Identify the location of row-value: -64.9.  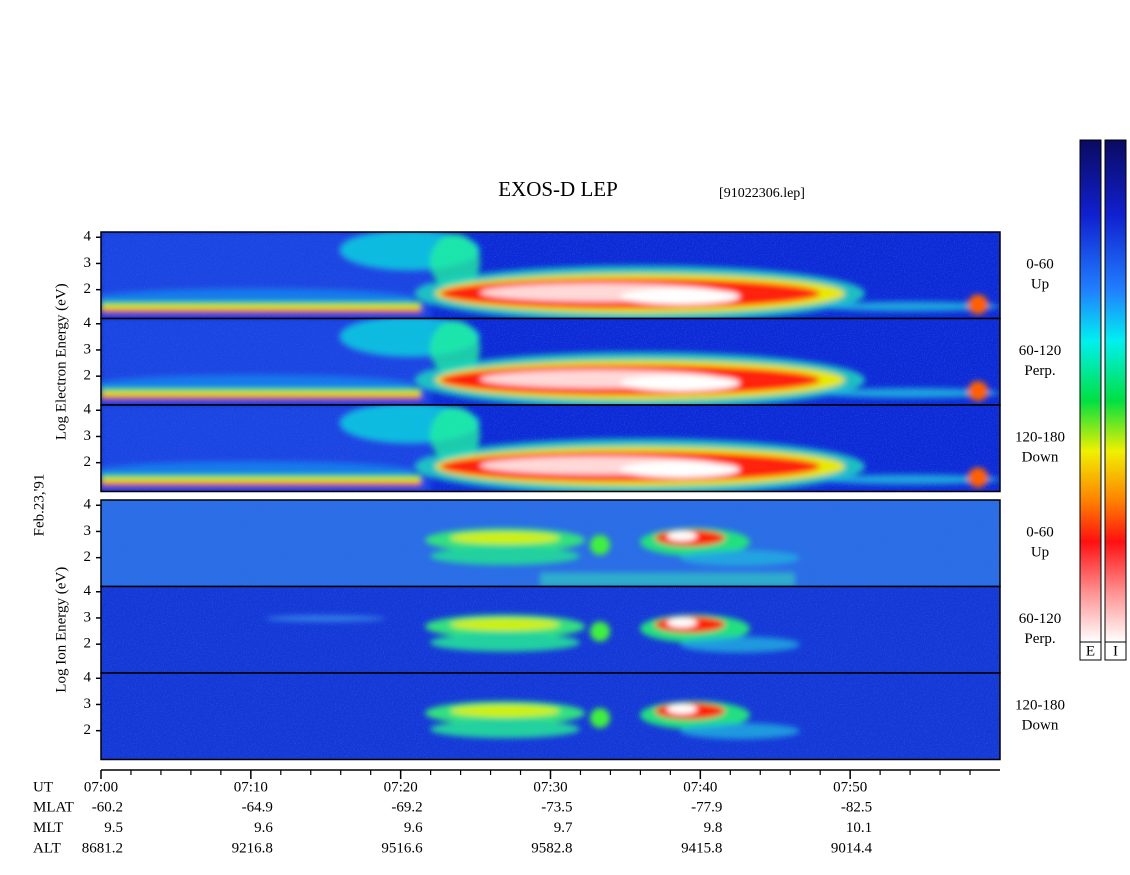
(257, 807).